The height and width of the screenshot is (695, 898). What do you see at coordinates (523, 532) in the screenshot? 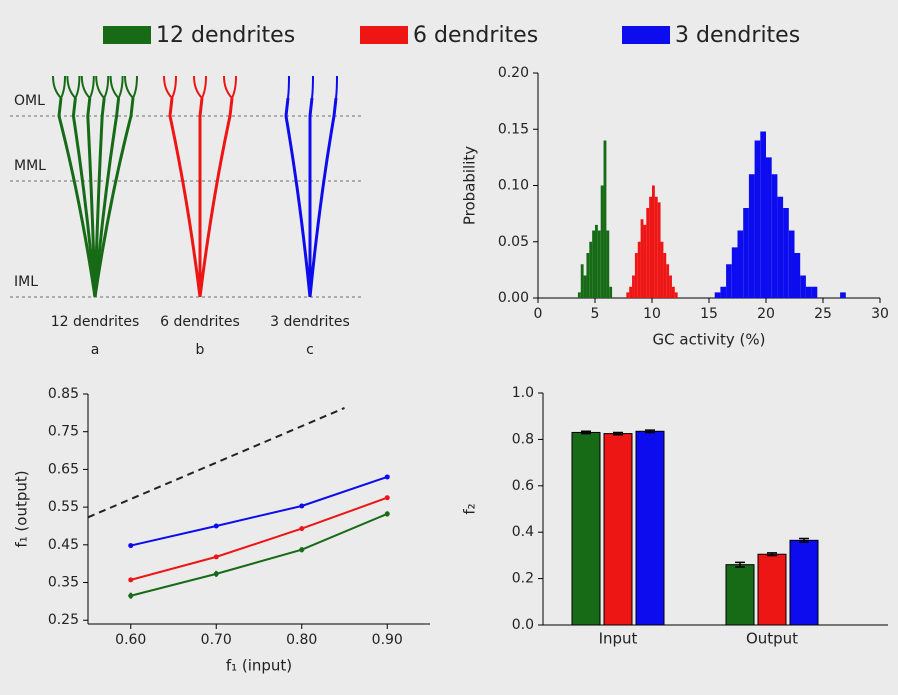
I see `y-tick-label: 0.4` at bounding box center [523, 532].